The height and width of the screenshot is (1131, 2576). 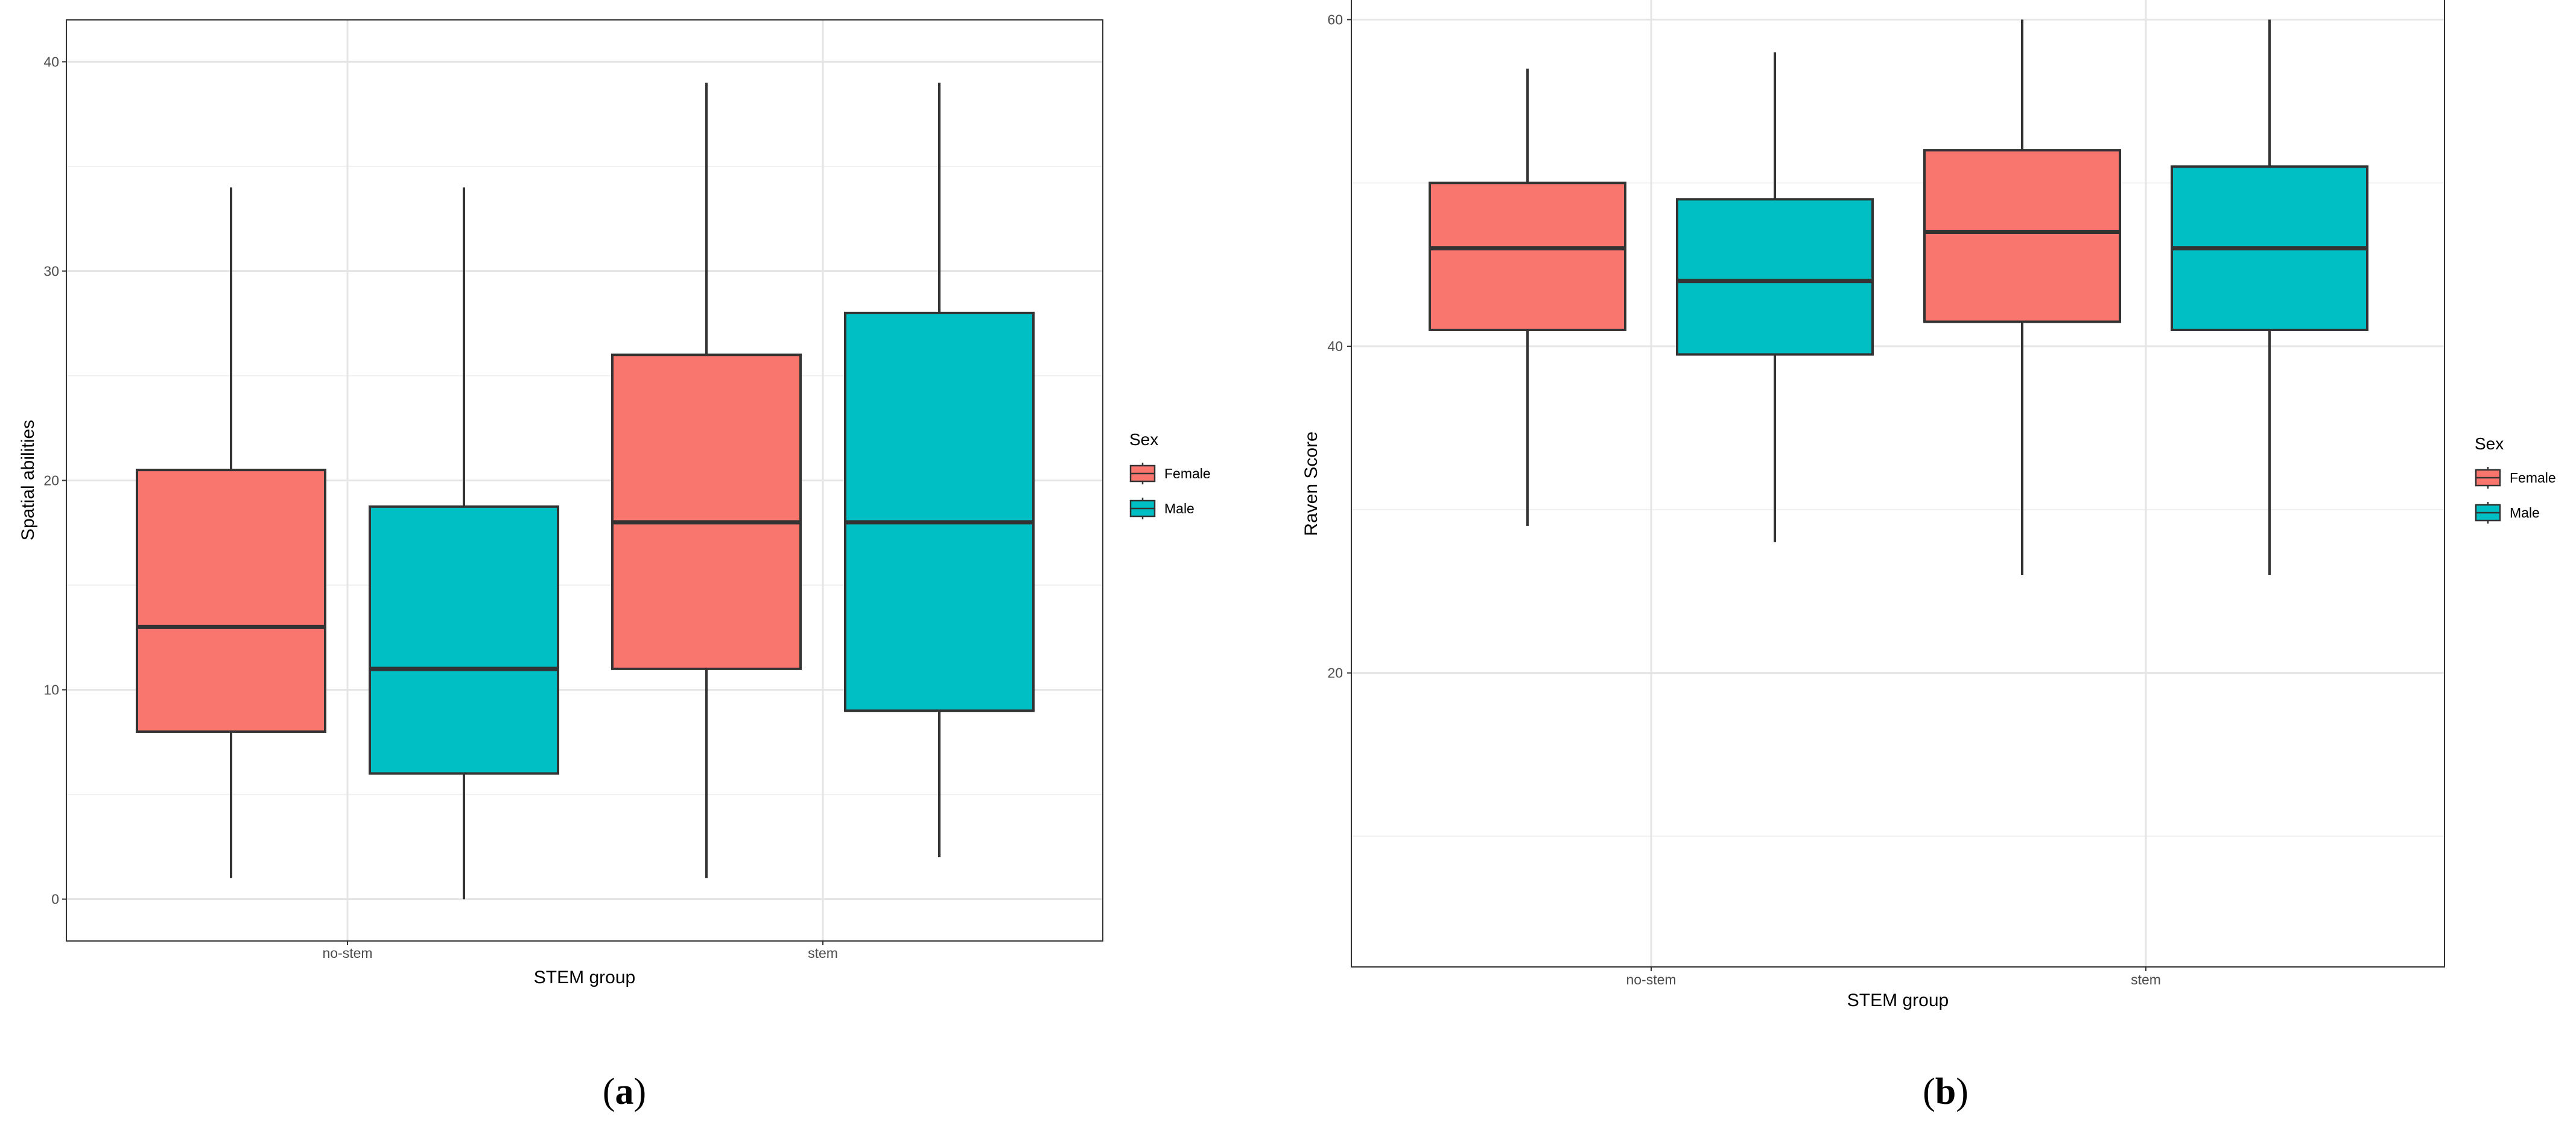 I want to click on y-axis-title: Raven Score, so click(x=1311, y=483).